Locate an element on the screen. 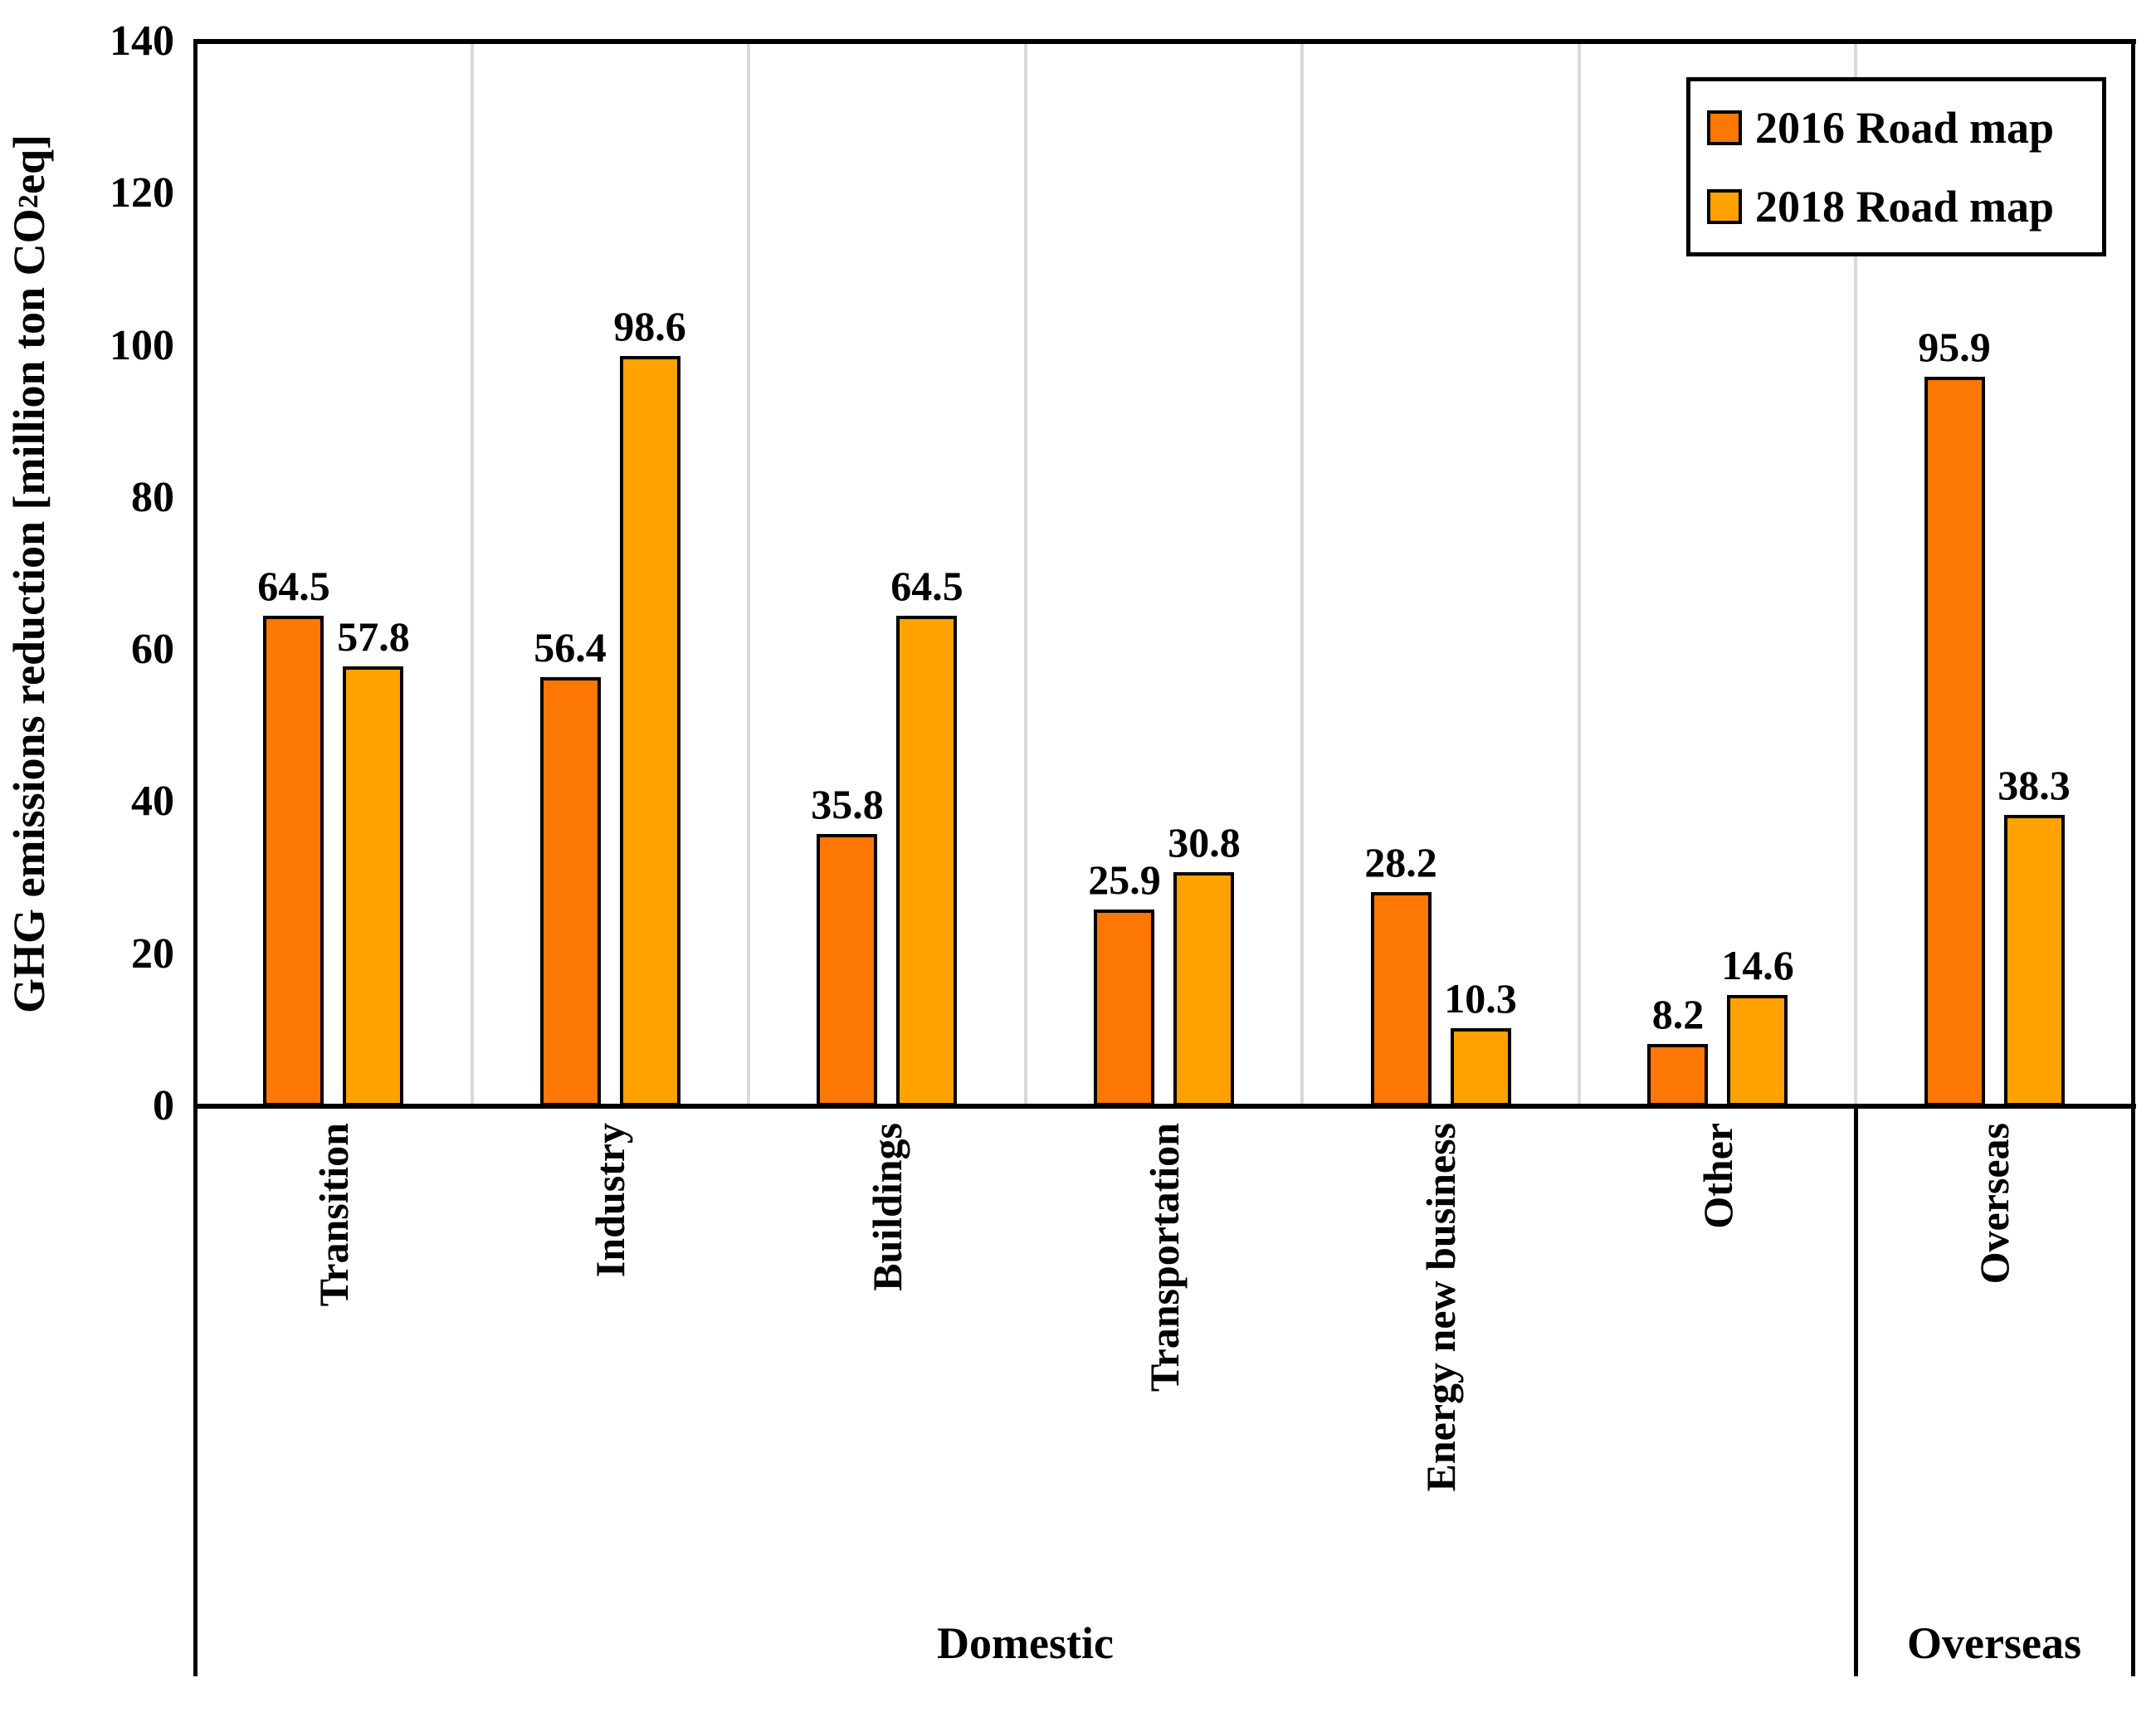 The height and width of the screenshot is (1712, 2156). category-label: Transportation is located at coordinates (1164, 1258).